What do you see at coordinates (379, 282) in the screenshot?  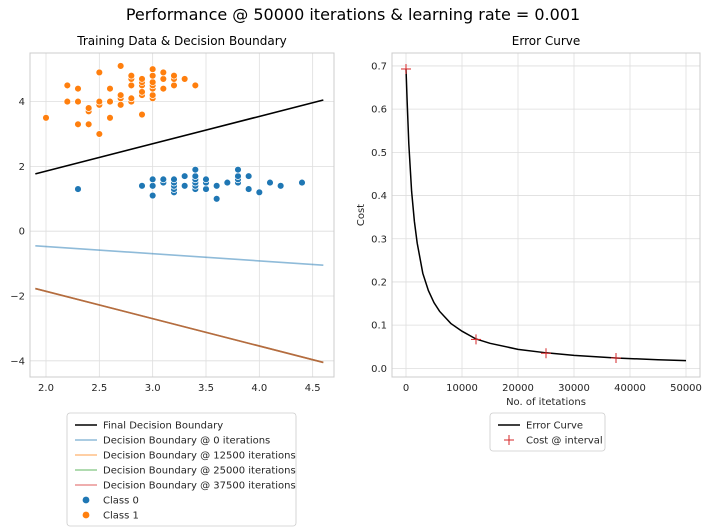 I see `y-tick-label: 0.2` at bounding box center [379, 282].